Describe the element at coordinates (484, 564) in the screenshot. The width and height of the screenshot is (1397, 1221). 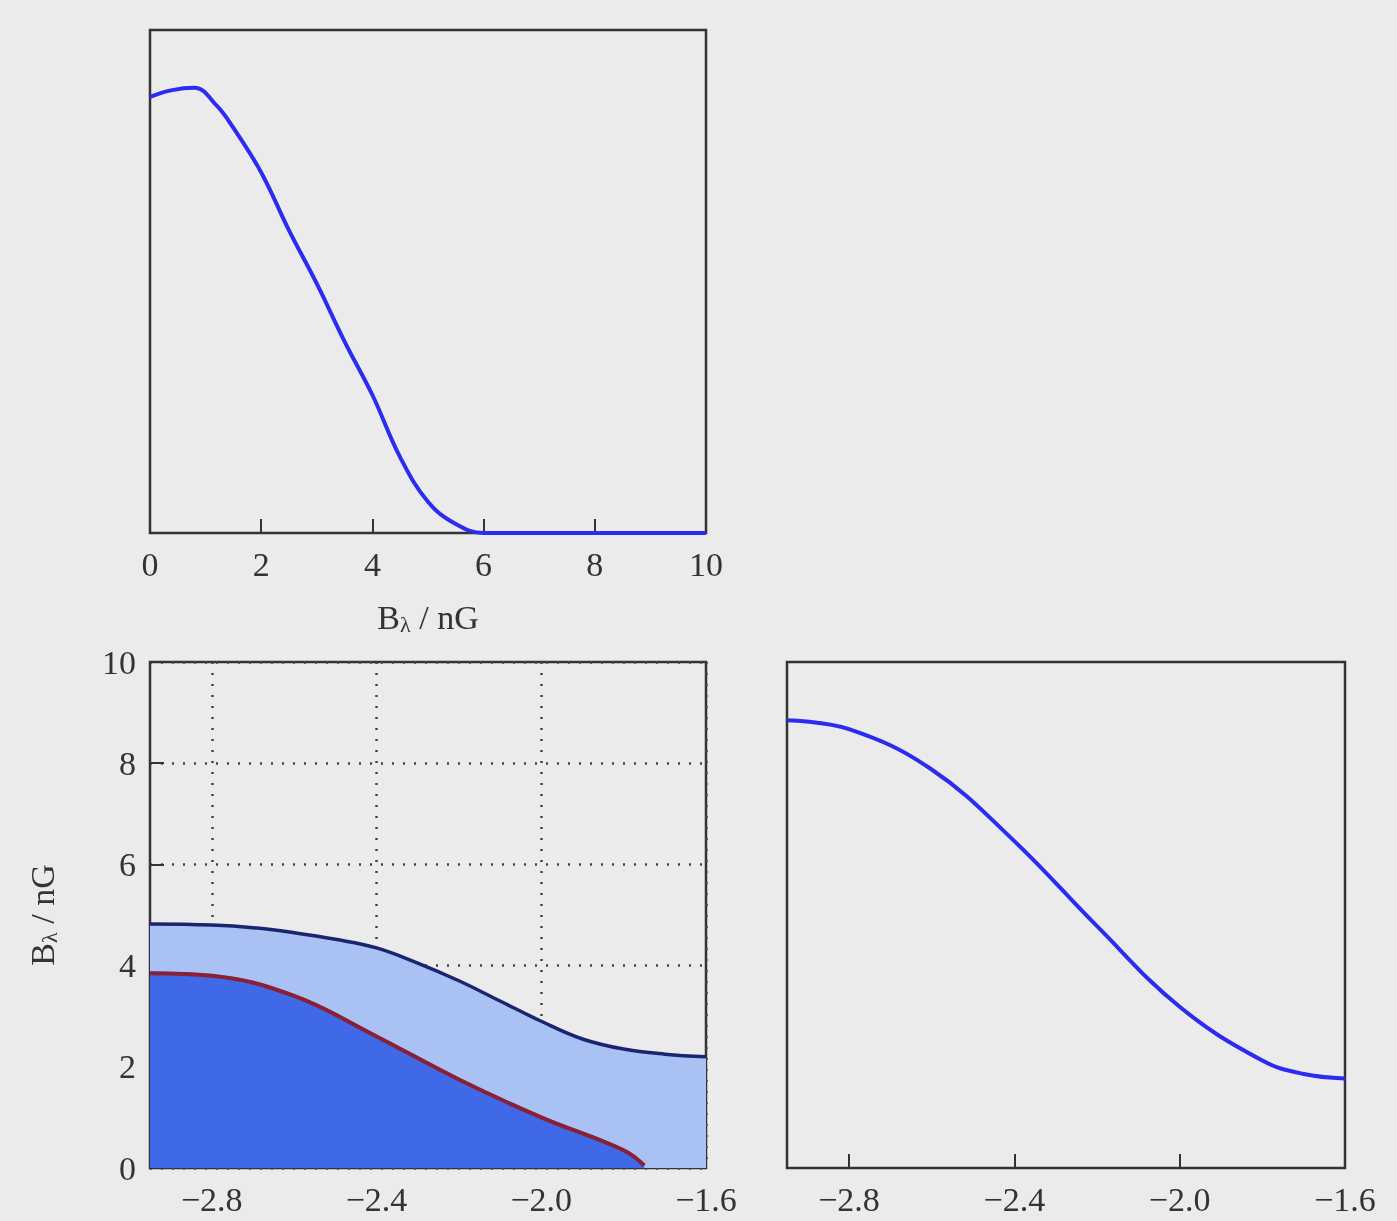
I see `x-tick-label: 6` at that location.